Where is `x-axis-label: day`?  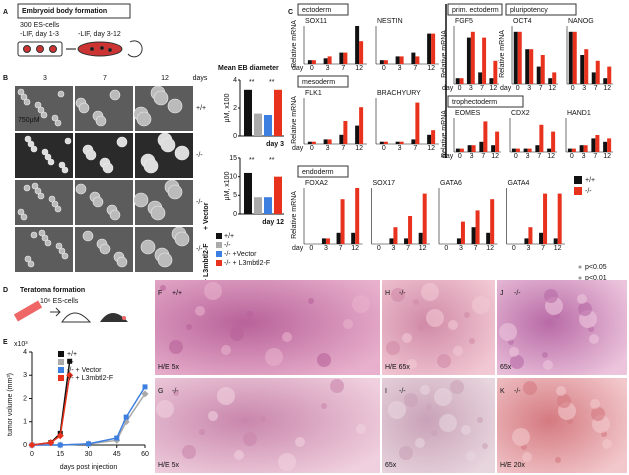 x-axis-label: day is located at coordinates (506, 88).